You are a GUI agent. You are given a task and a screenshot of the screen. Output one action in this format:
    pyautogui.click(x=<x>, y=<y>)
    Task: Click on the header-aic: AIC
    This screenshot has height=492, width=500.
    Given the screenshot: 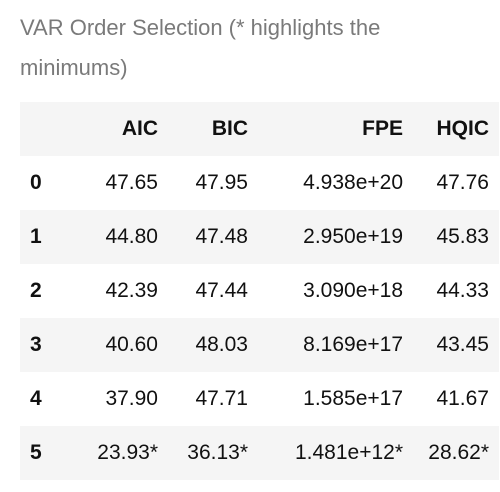 What is the action you would take?
    pyautogui.click(x=112, y=129)
    